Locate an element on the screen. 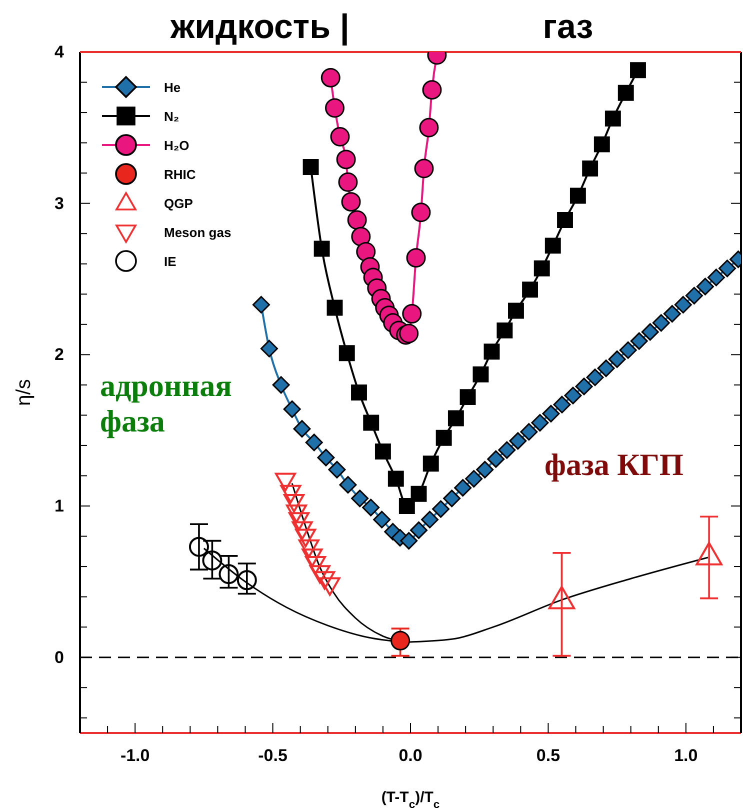  legend-label: He is located at coordinates (172, 87).